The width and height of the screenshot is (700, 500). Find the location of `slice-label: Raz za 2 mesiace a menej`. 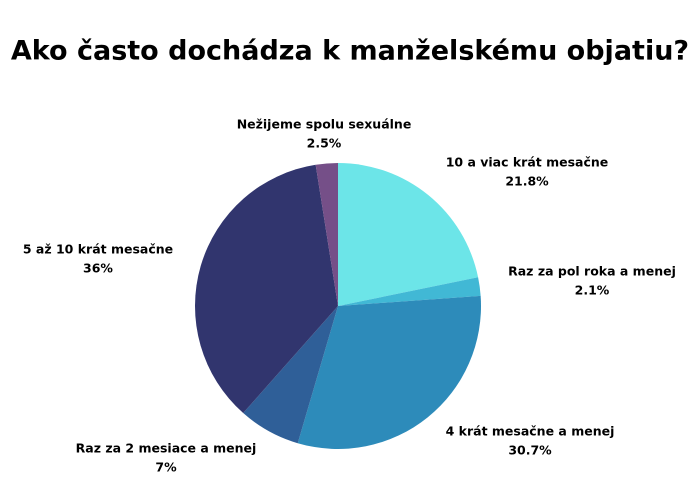

slice-label: Raz za 2 mesiace a menej is located at coordinates (166, 448).